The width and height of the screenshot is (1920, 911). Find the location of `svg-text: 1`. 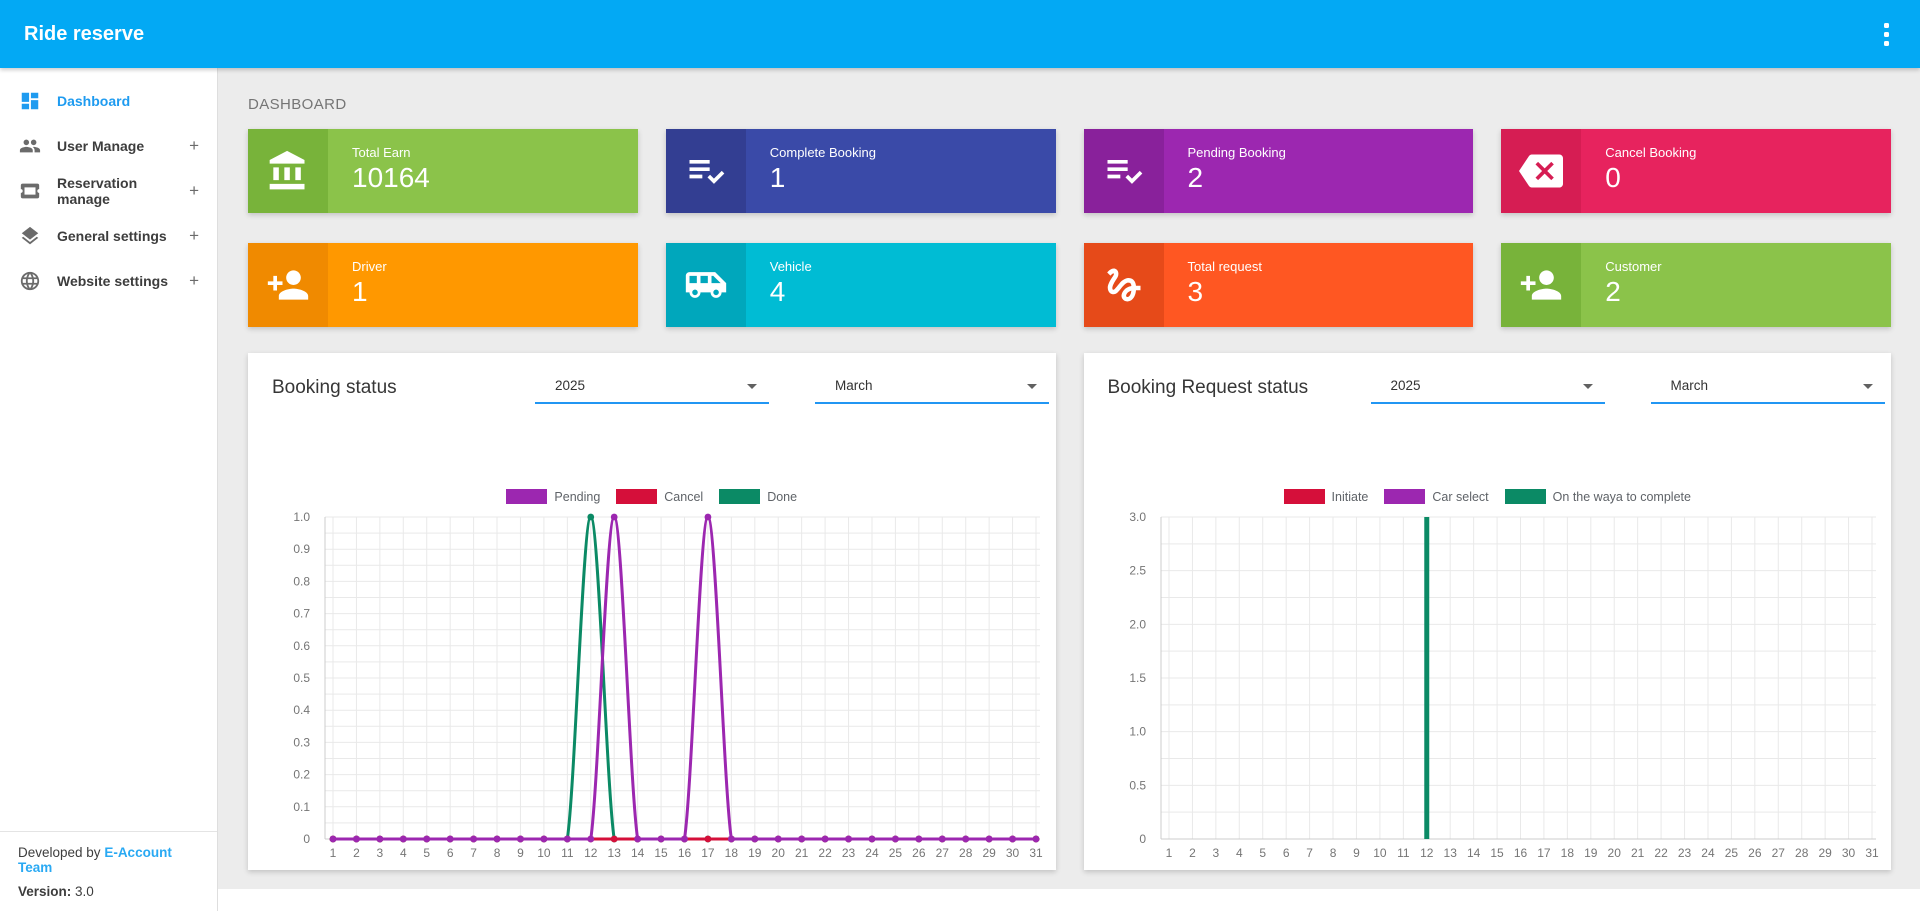

svg-text: 1 is located at coordinates (333, 853).